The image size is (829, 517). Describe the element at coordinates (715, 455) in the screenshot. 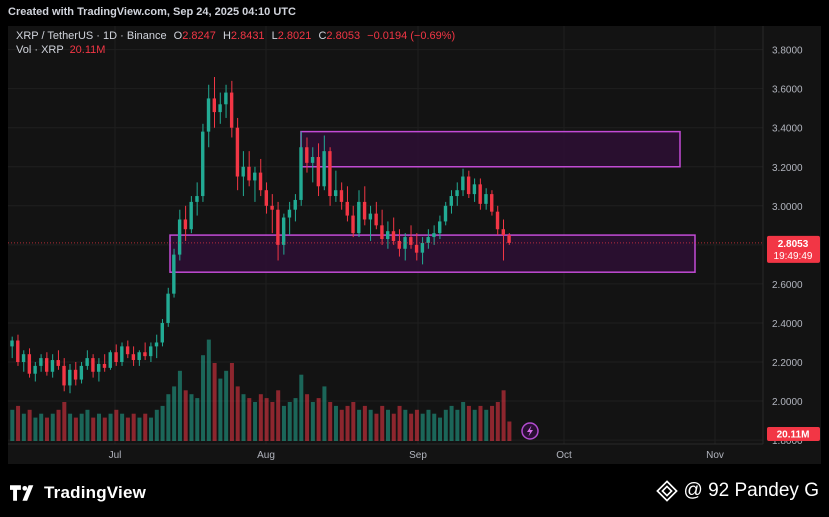

I see `x-tick-label: Nov` at that location.